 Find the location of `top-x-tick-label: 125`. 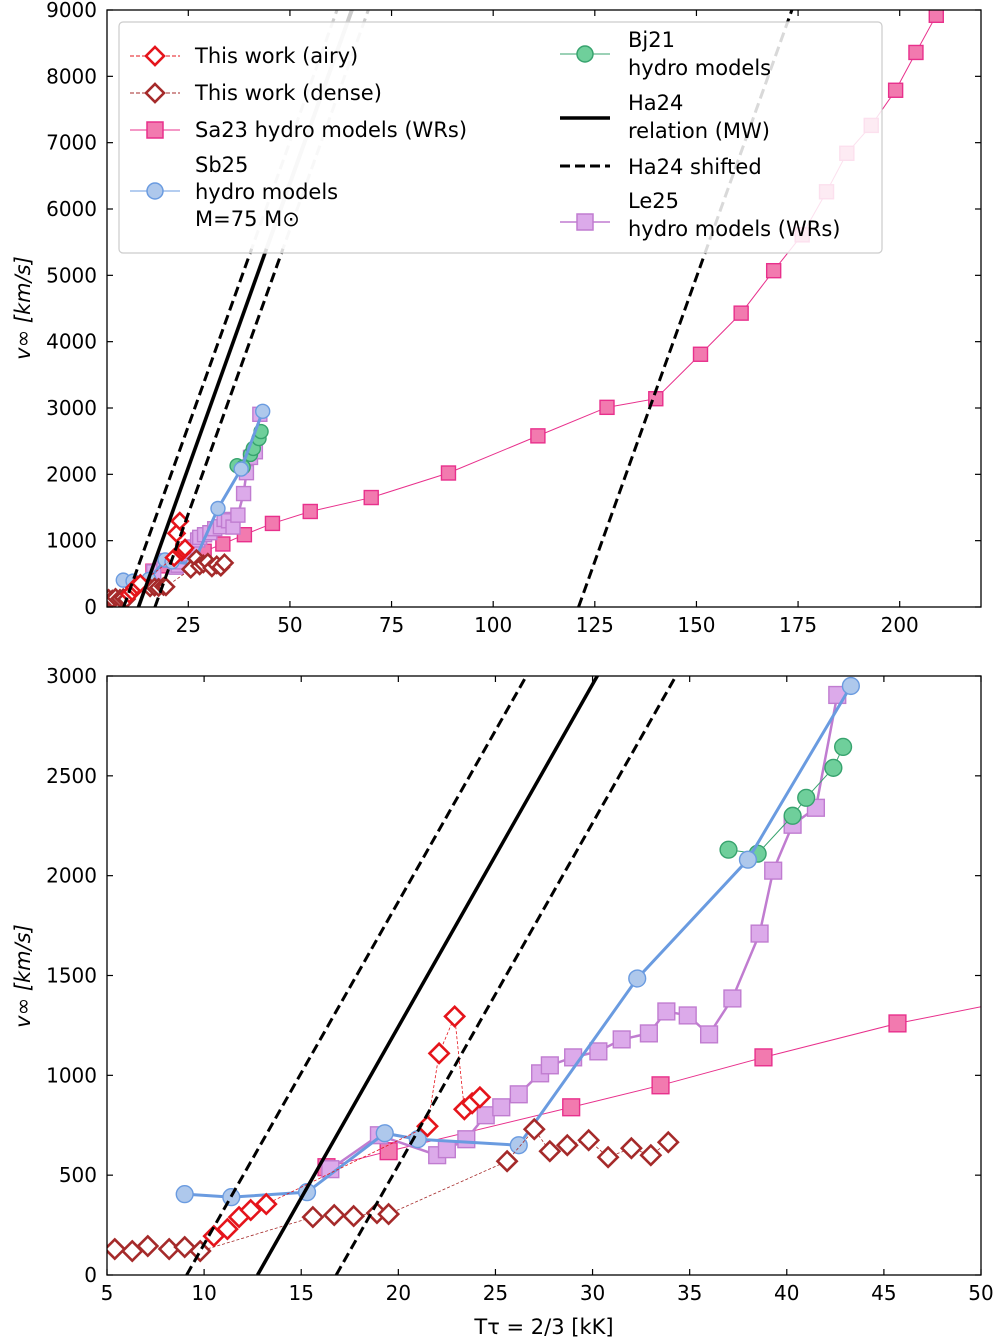

top-x-tick-label: 125 is located at coordinates (595, 625).